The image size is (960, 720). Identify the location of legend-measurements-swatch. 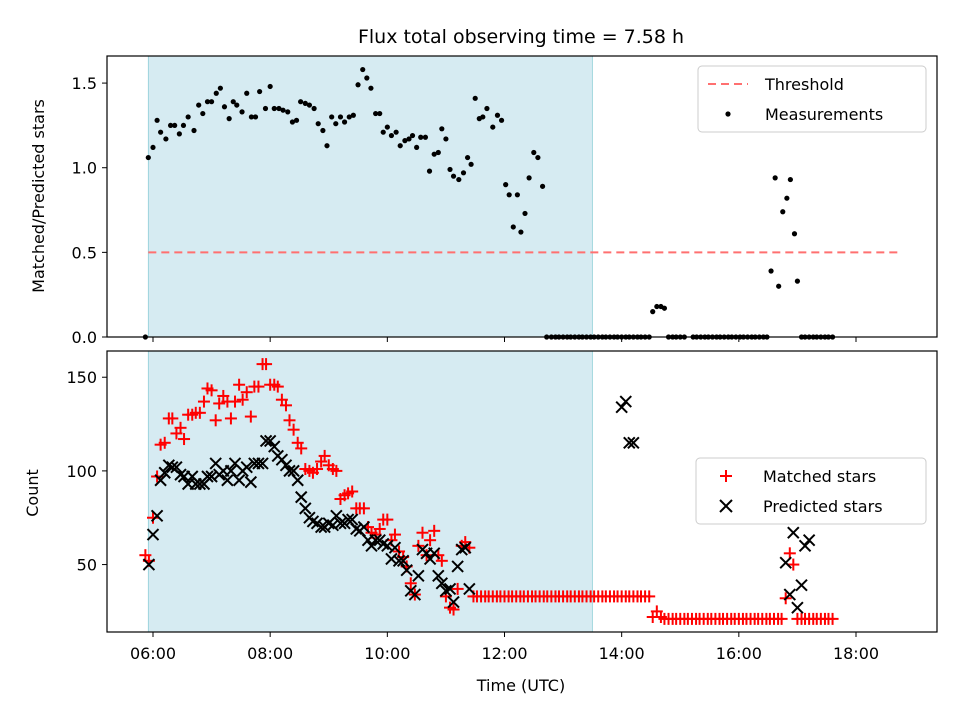
(728, 114).